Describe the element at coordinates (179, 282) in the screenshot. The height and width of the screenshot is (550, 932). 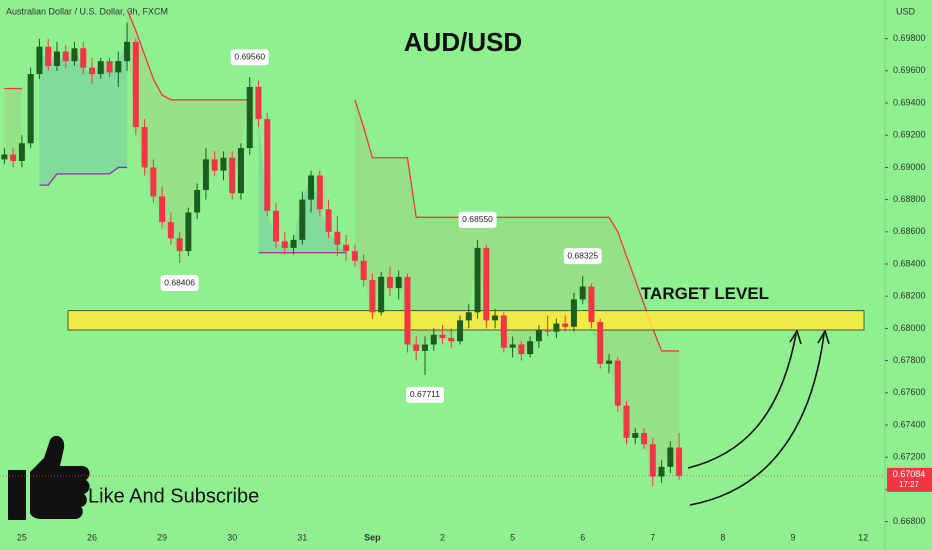
I see `price-annotation-label: 0.68406` at that location.